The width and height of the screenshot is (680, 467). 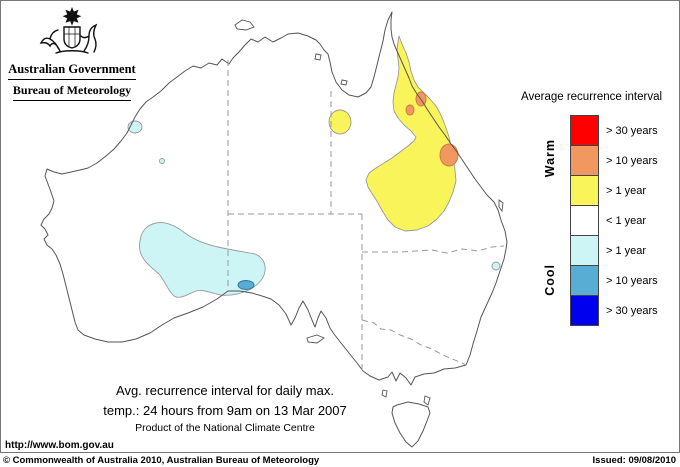 I want to click on legend-swatch-cool-gt1, so click(x=584, y=250).